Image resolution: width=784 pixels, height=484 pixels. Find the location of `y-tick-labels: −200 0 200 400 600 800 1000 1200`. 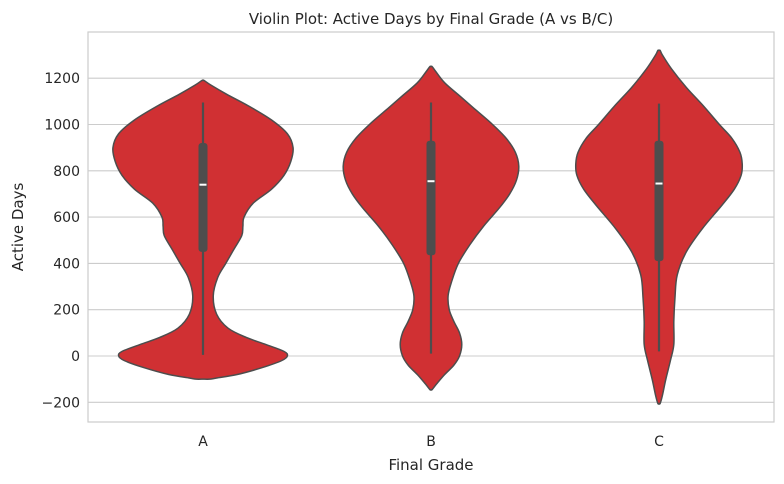

y-tick-labels: −200 0 200 400 600 800 1000 1200 is located at coordinates (61, 241).